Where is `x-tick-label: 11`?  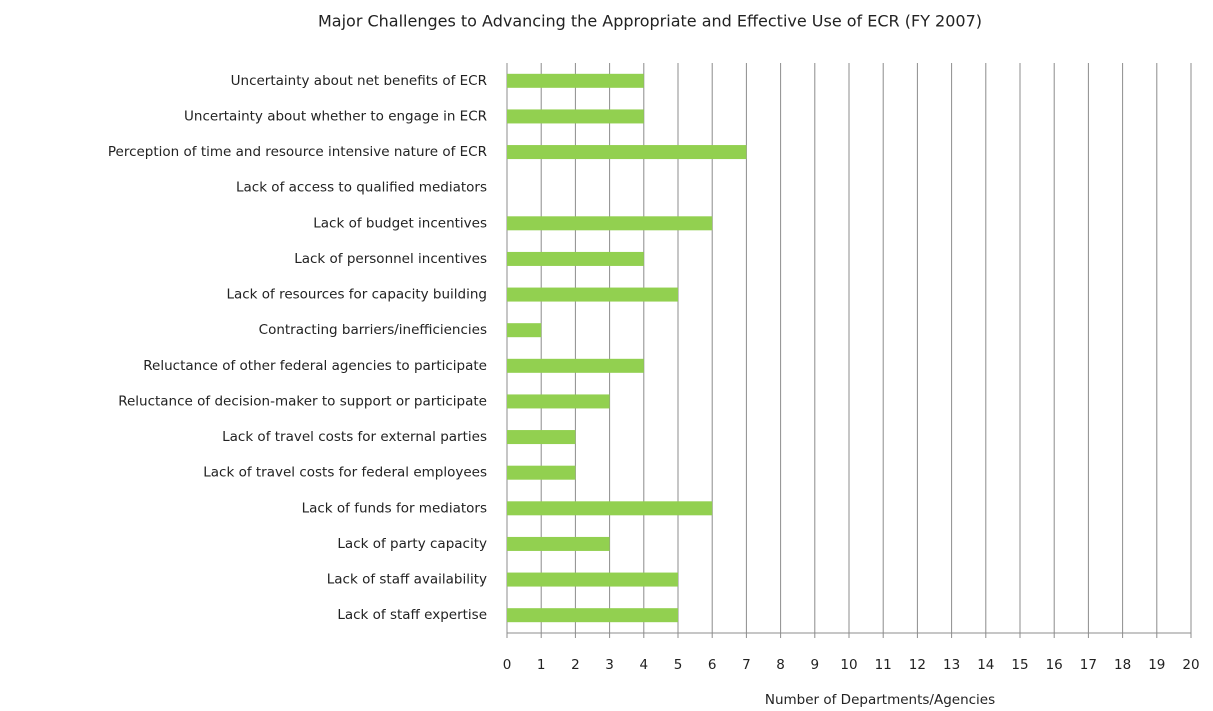
x-tick-label: 11 is located at coordinates (883, 665).